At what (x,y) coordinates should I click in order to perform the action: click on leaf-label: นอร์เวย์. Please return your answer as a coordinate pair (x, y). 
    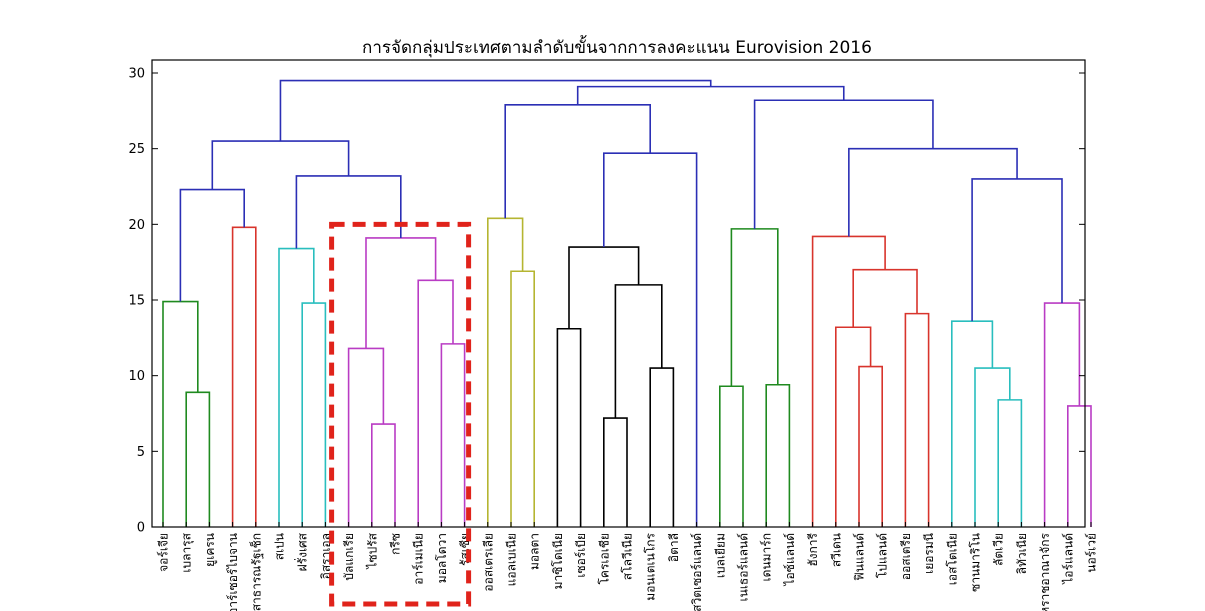
    Looking at the image, I should click on (1092, 553).